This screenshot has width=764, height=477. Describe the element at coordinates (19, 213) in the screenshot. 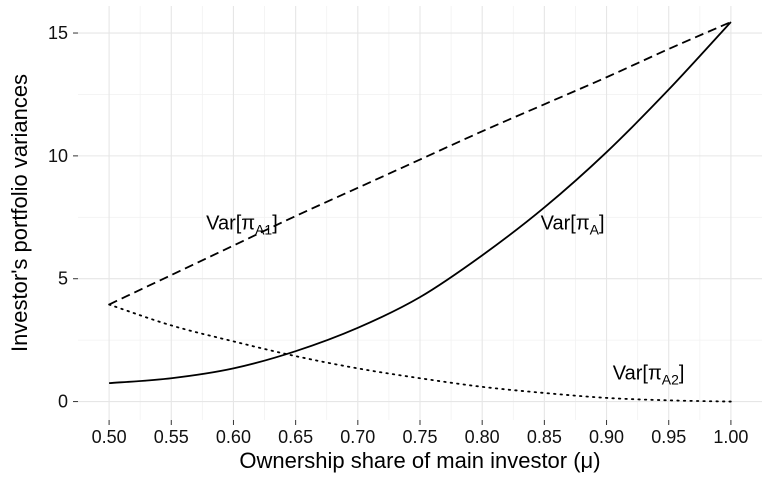

I see `y-axis-title: Investor's portfolio variances` at that location.